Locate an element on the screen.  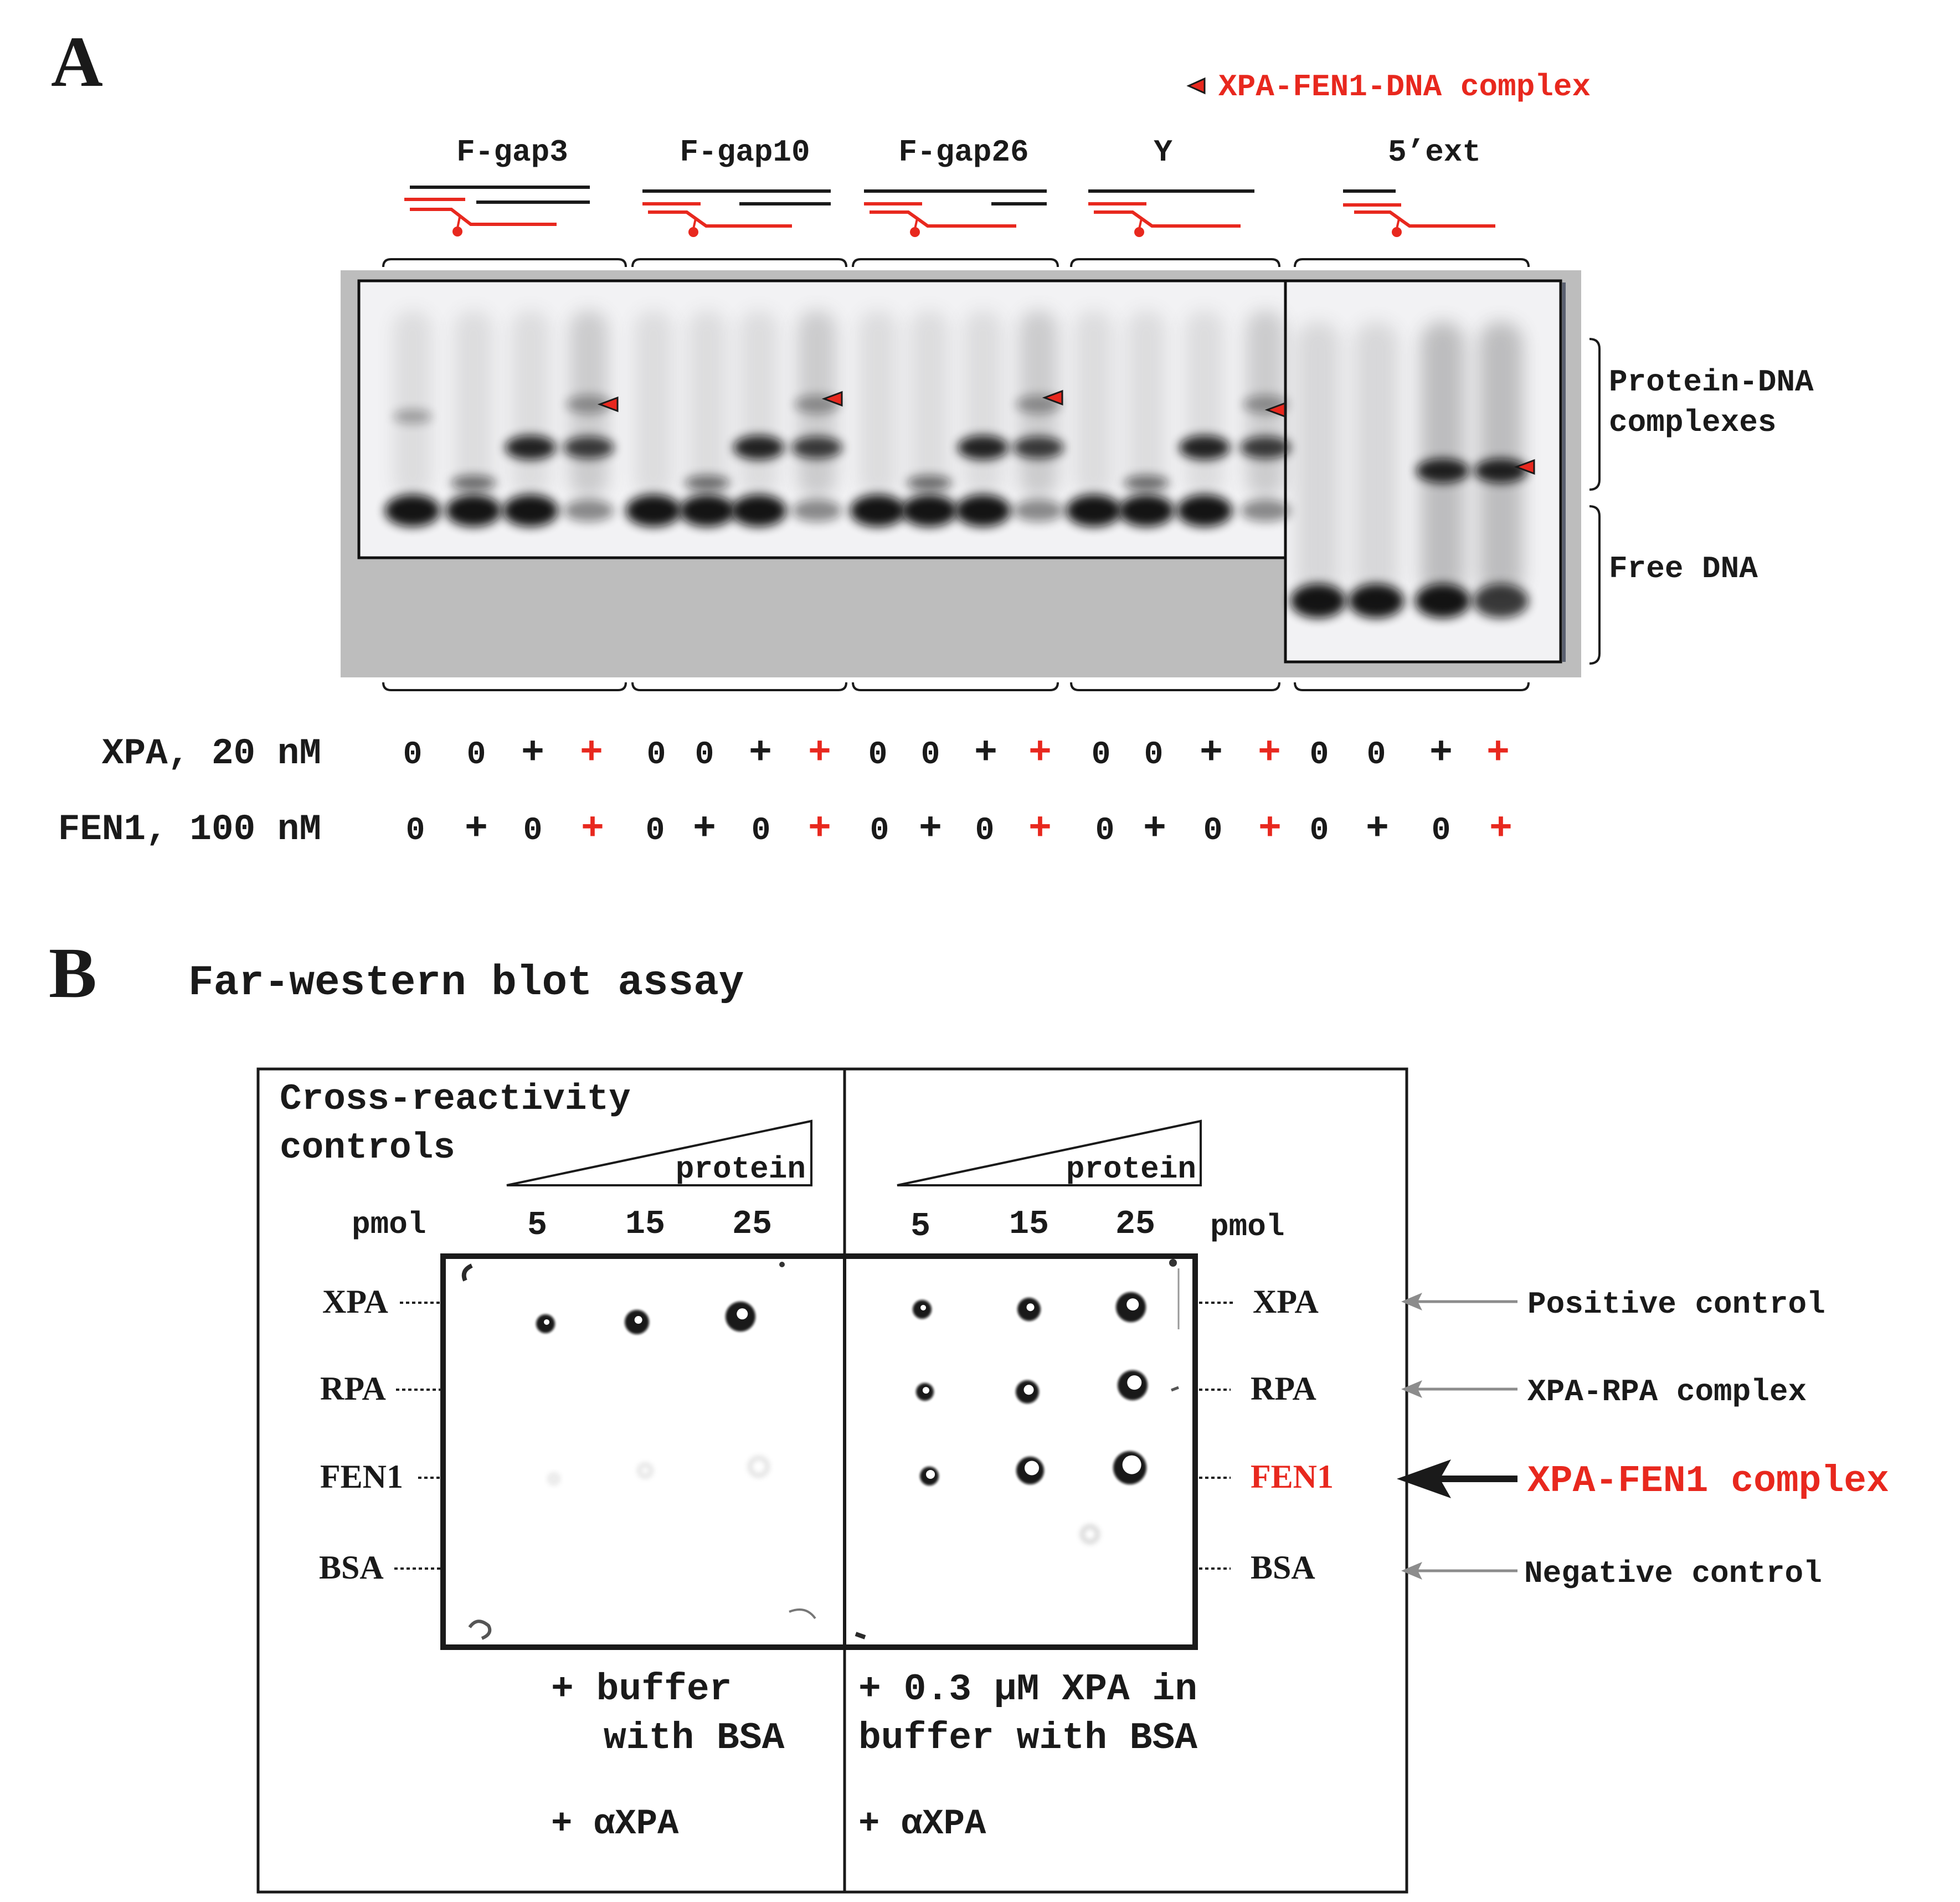
cross-reactivity-line1: Cross-reactivity is located at coordinates (455, 1099).